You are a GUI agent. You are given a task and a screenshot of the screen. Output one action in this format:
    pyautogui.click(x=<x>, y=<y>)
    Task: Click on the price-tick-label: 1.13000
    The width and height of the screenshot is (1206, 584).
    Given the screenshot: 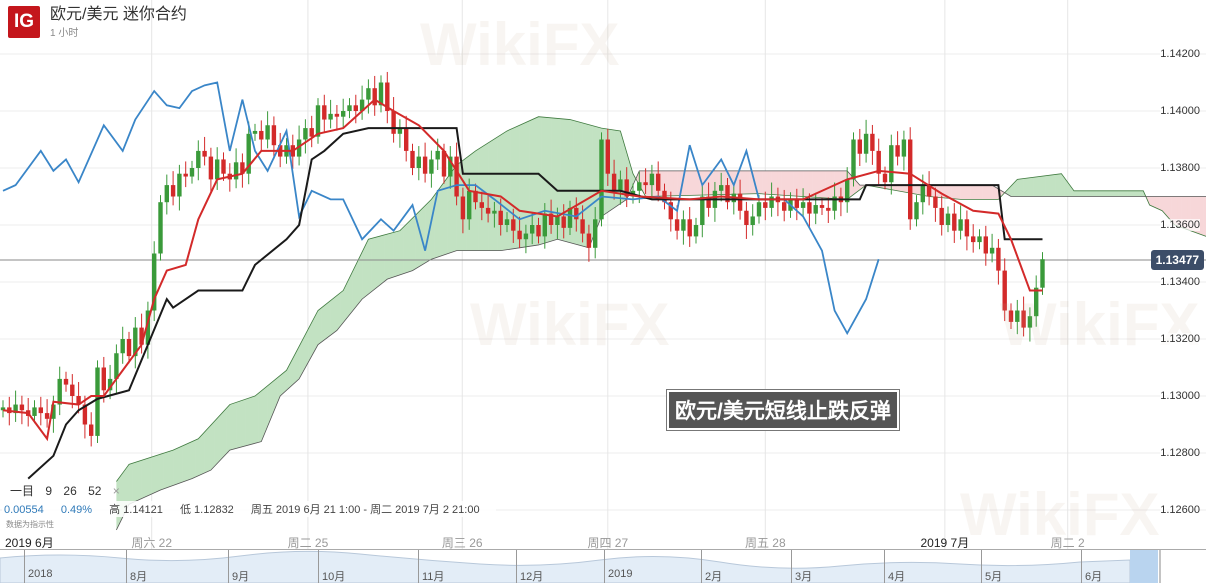 What is the action you would take?
    pyautogui.click(x=1180, y=396)
    